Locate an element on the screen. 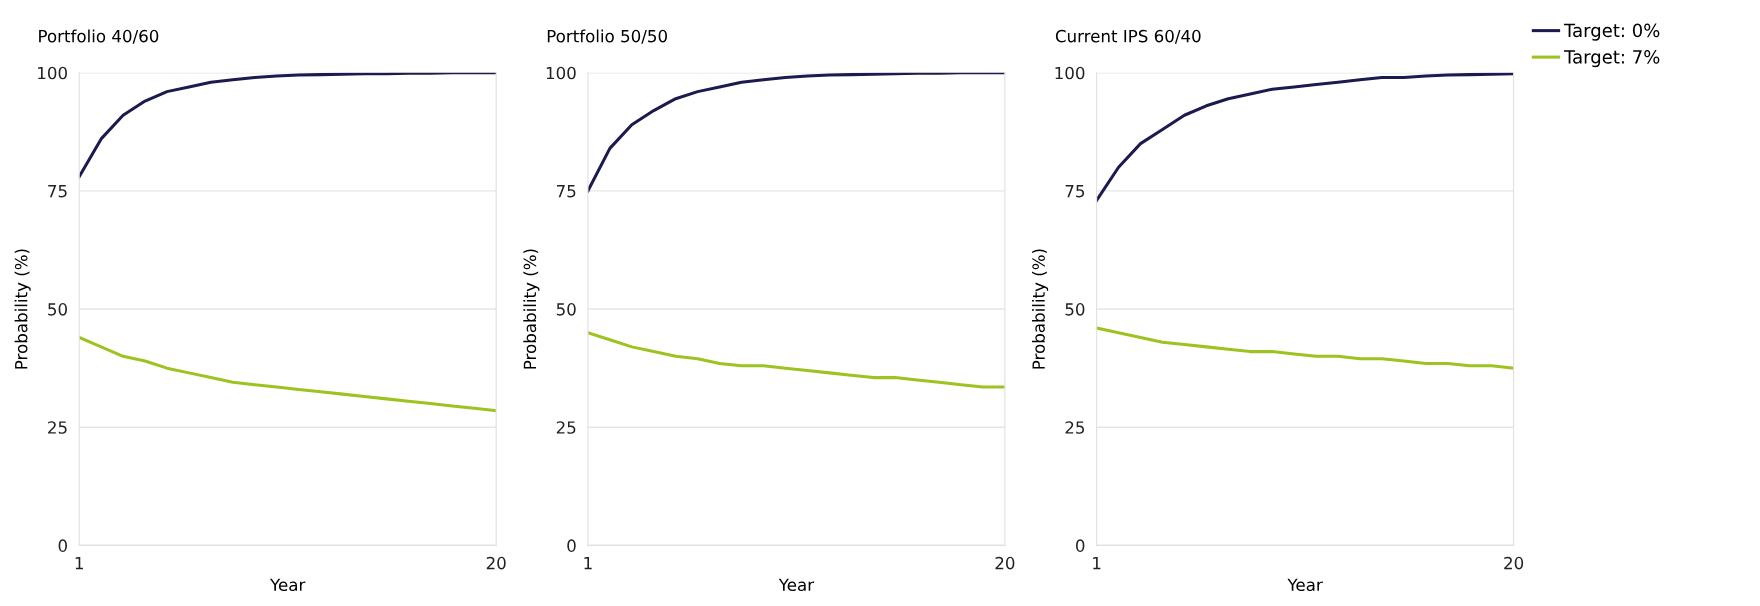 The height and width of the screenshot is (606, 1760). chart-title: Portfolio 50/50 is located at coordinates (607, 36).